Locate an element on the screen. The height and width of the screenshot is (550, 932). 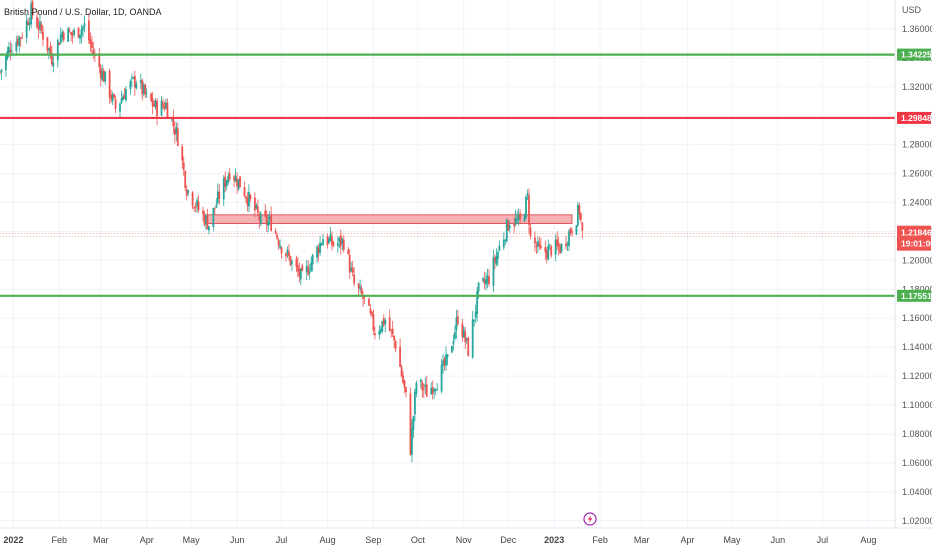
level-price-label: 1.17551 is located at coordinates (916, 296).